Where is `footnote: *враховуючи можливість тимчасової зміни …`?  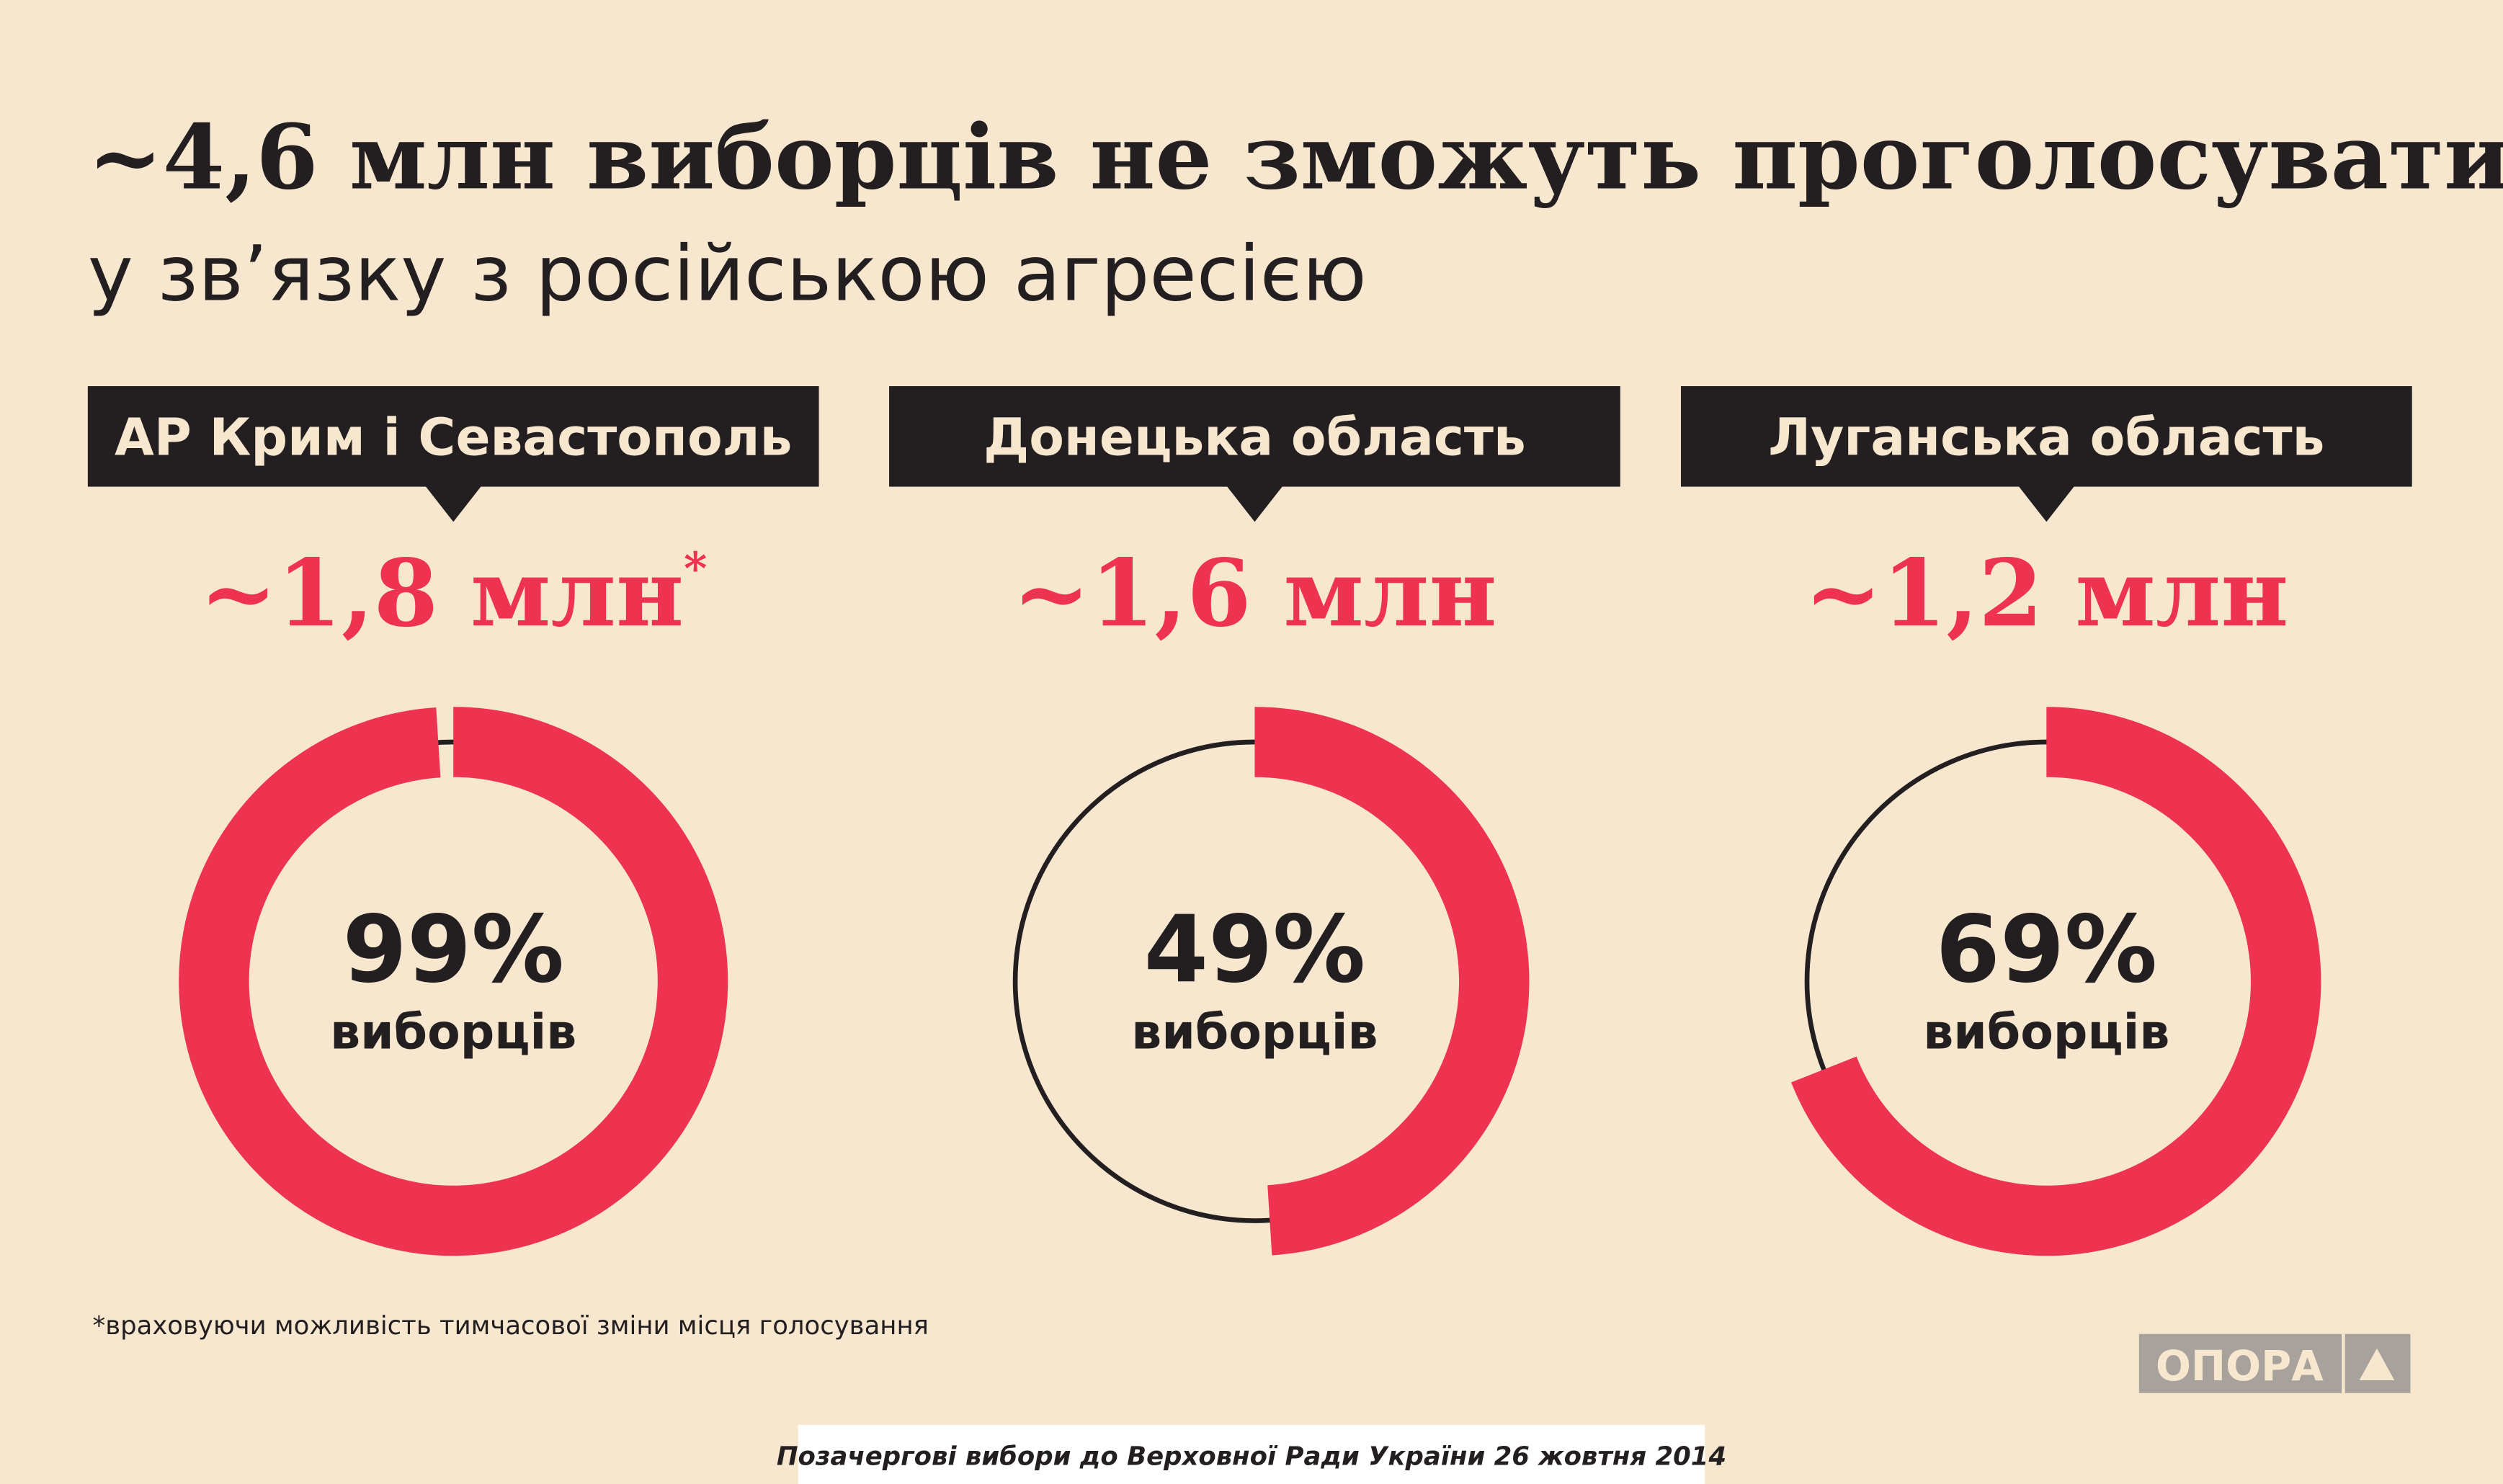
footnote: *враховуючи можливість тимчасової зміни … is located at coordinates (511, 1326).